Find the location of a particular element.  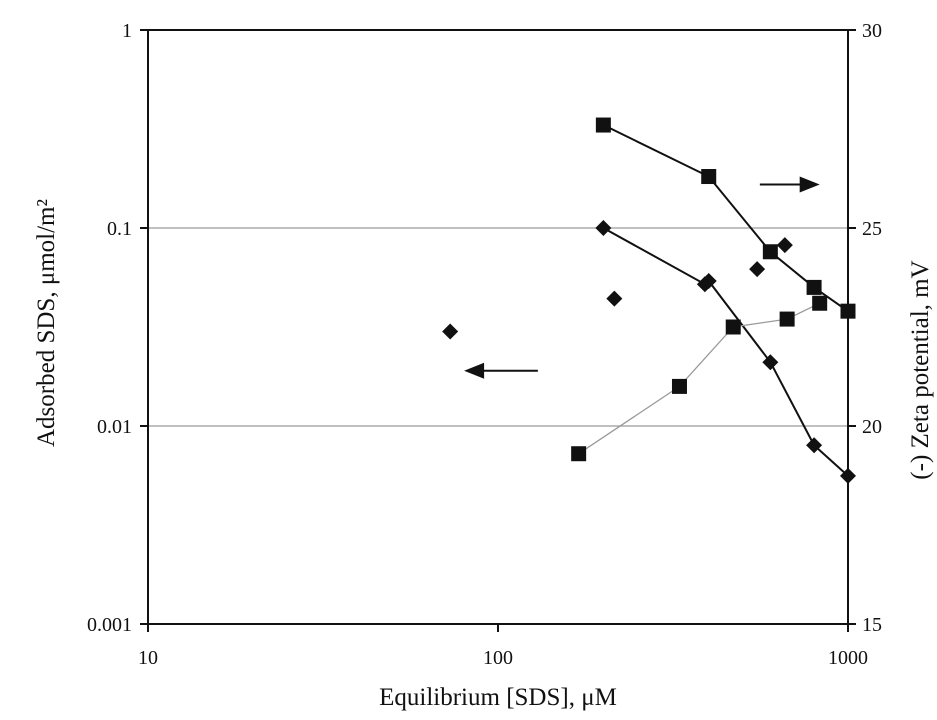

x-tick-label-2: 1000 is located at coordinates (848, 658).